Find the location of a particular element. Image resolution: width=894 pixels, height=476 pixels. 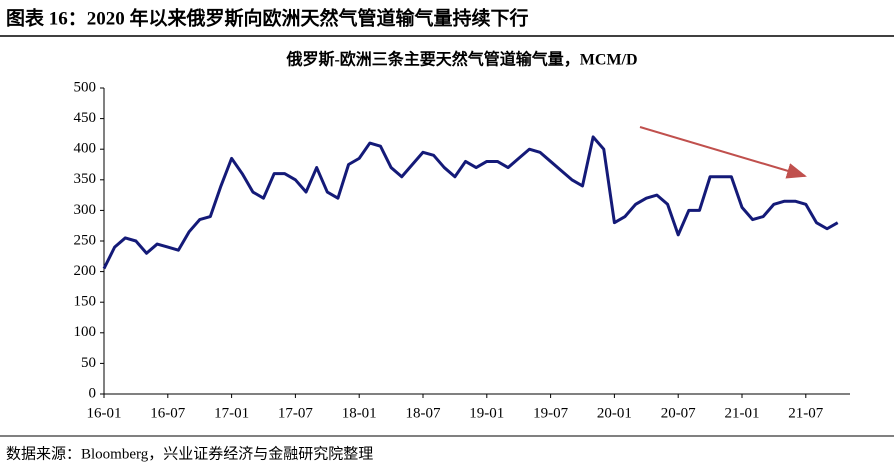

x-tick-label: 18-07 is located at coordinates (423, 413).